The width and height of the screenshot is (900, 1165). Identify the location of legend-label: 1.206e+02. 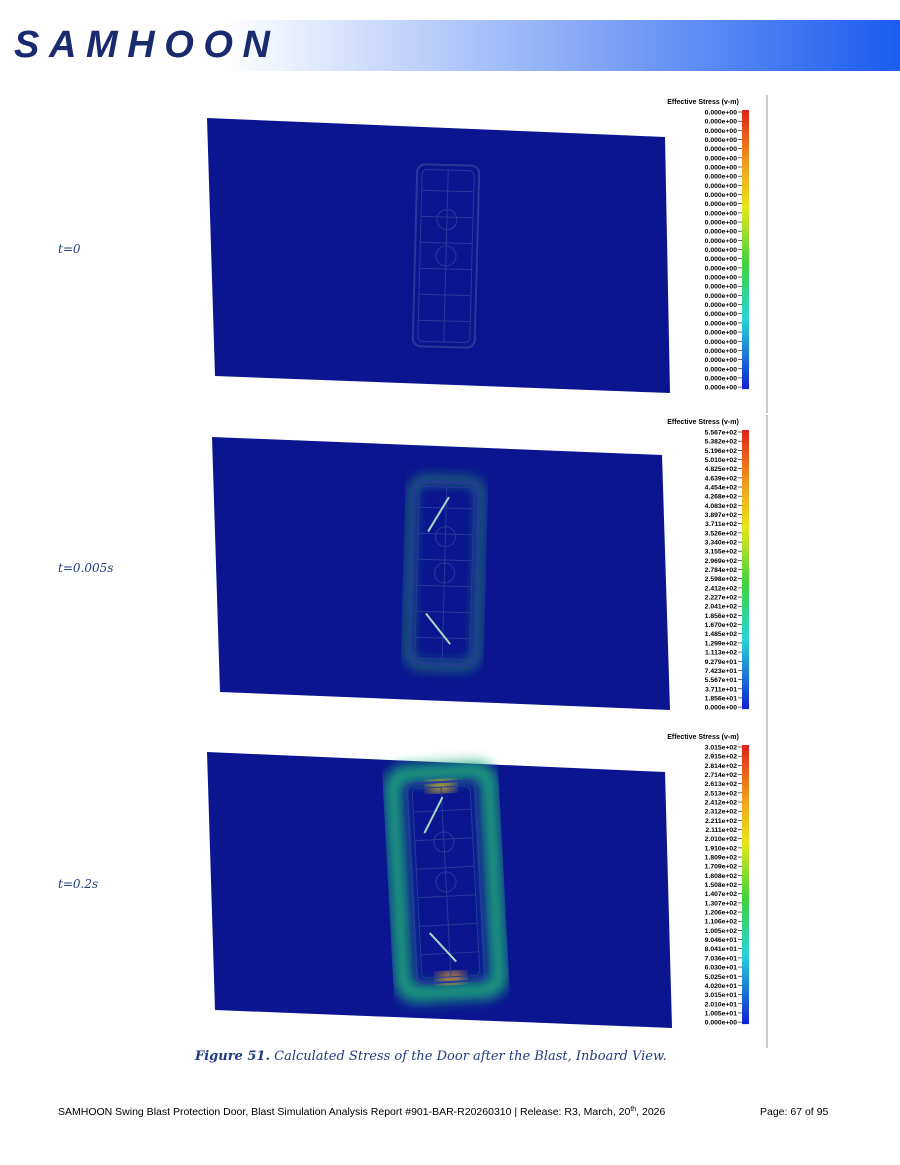
(721, 913).